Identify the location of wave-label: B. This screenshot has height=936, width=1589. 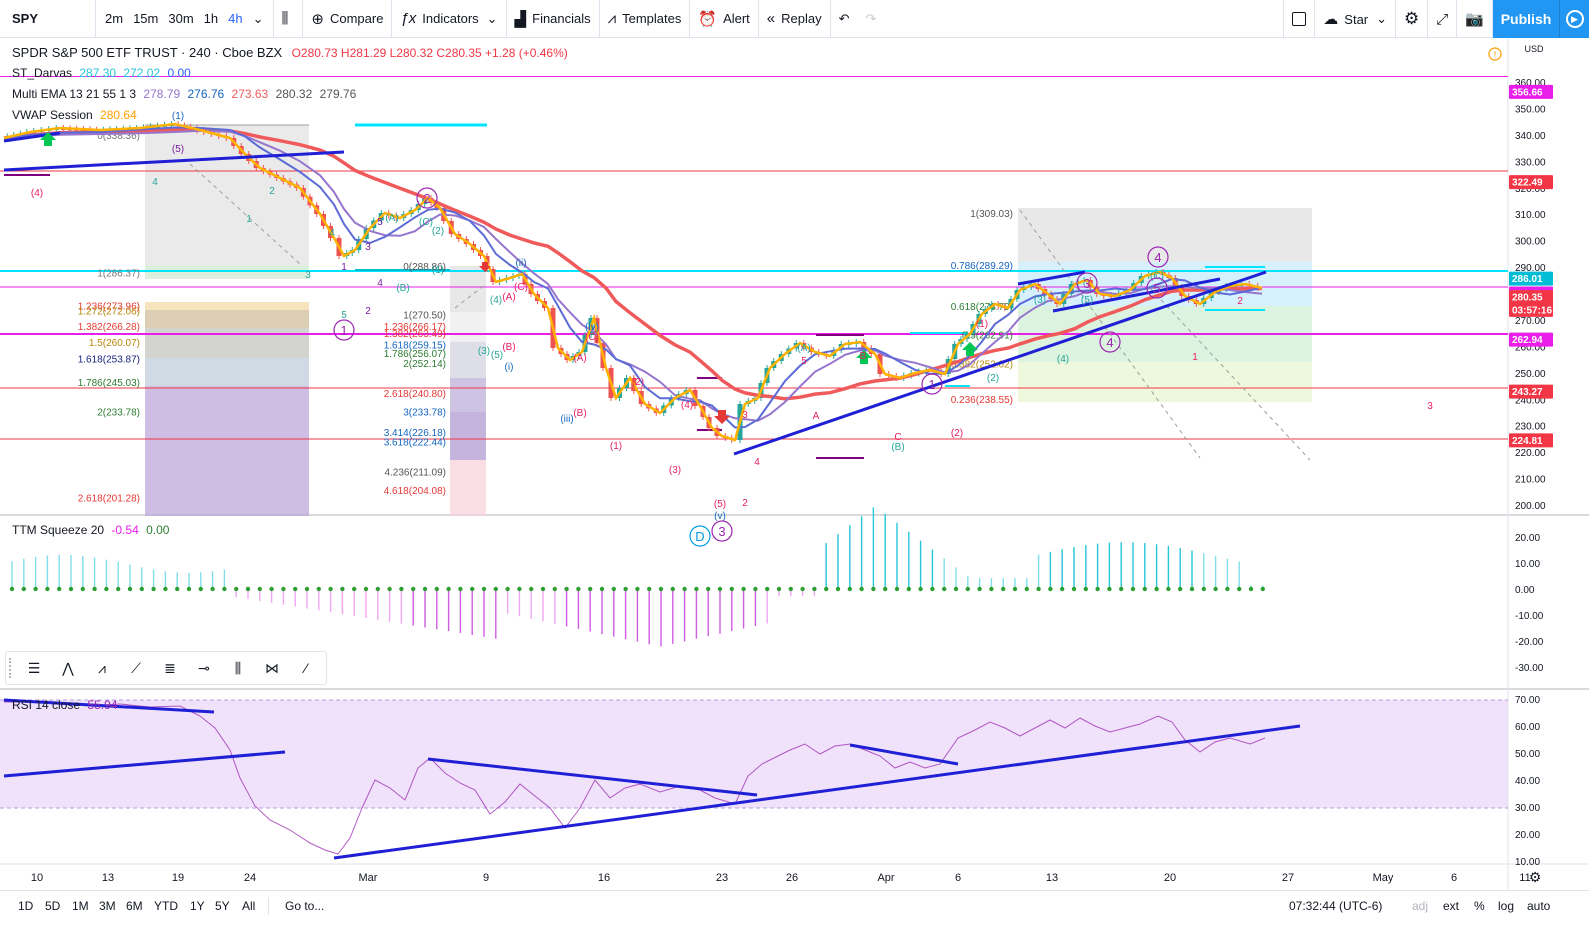
(863, 356).